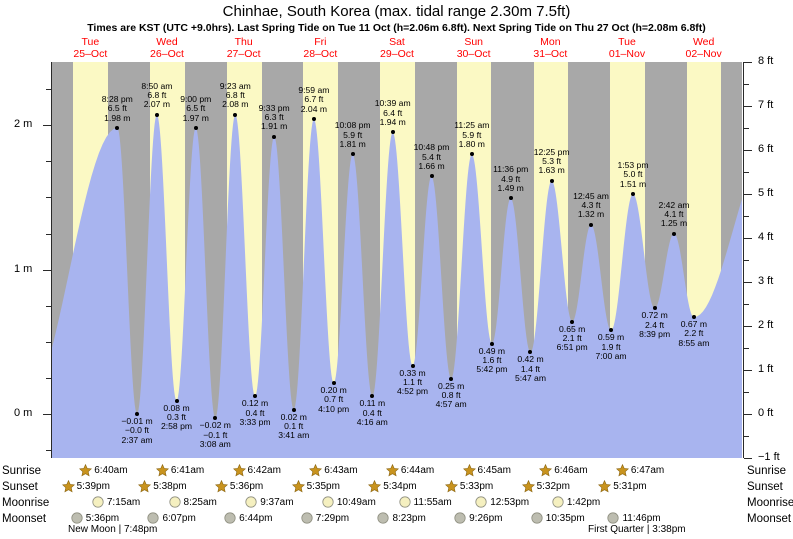  Describe the element at coordinates (766, 281) in the screenshot. I see `right-axis-label-5: 3 ft` at that location.